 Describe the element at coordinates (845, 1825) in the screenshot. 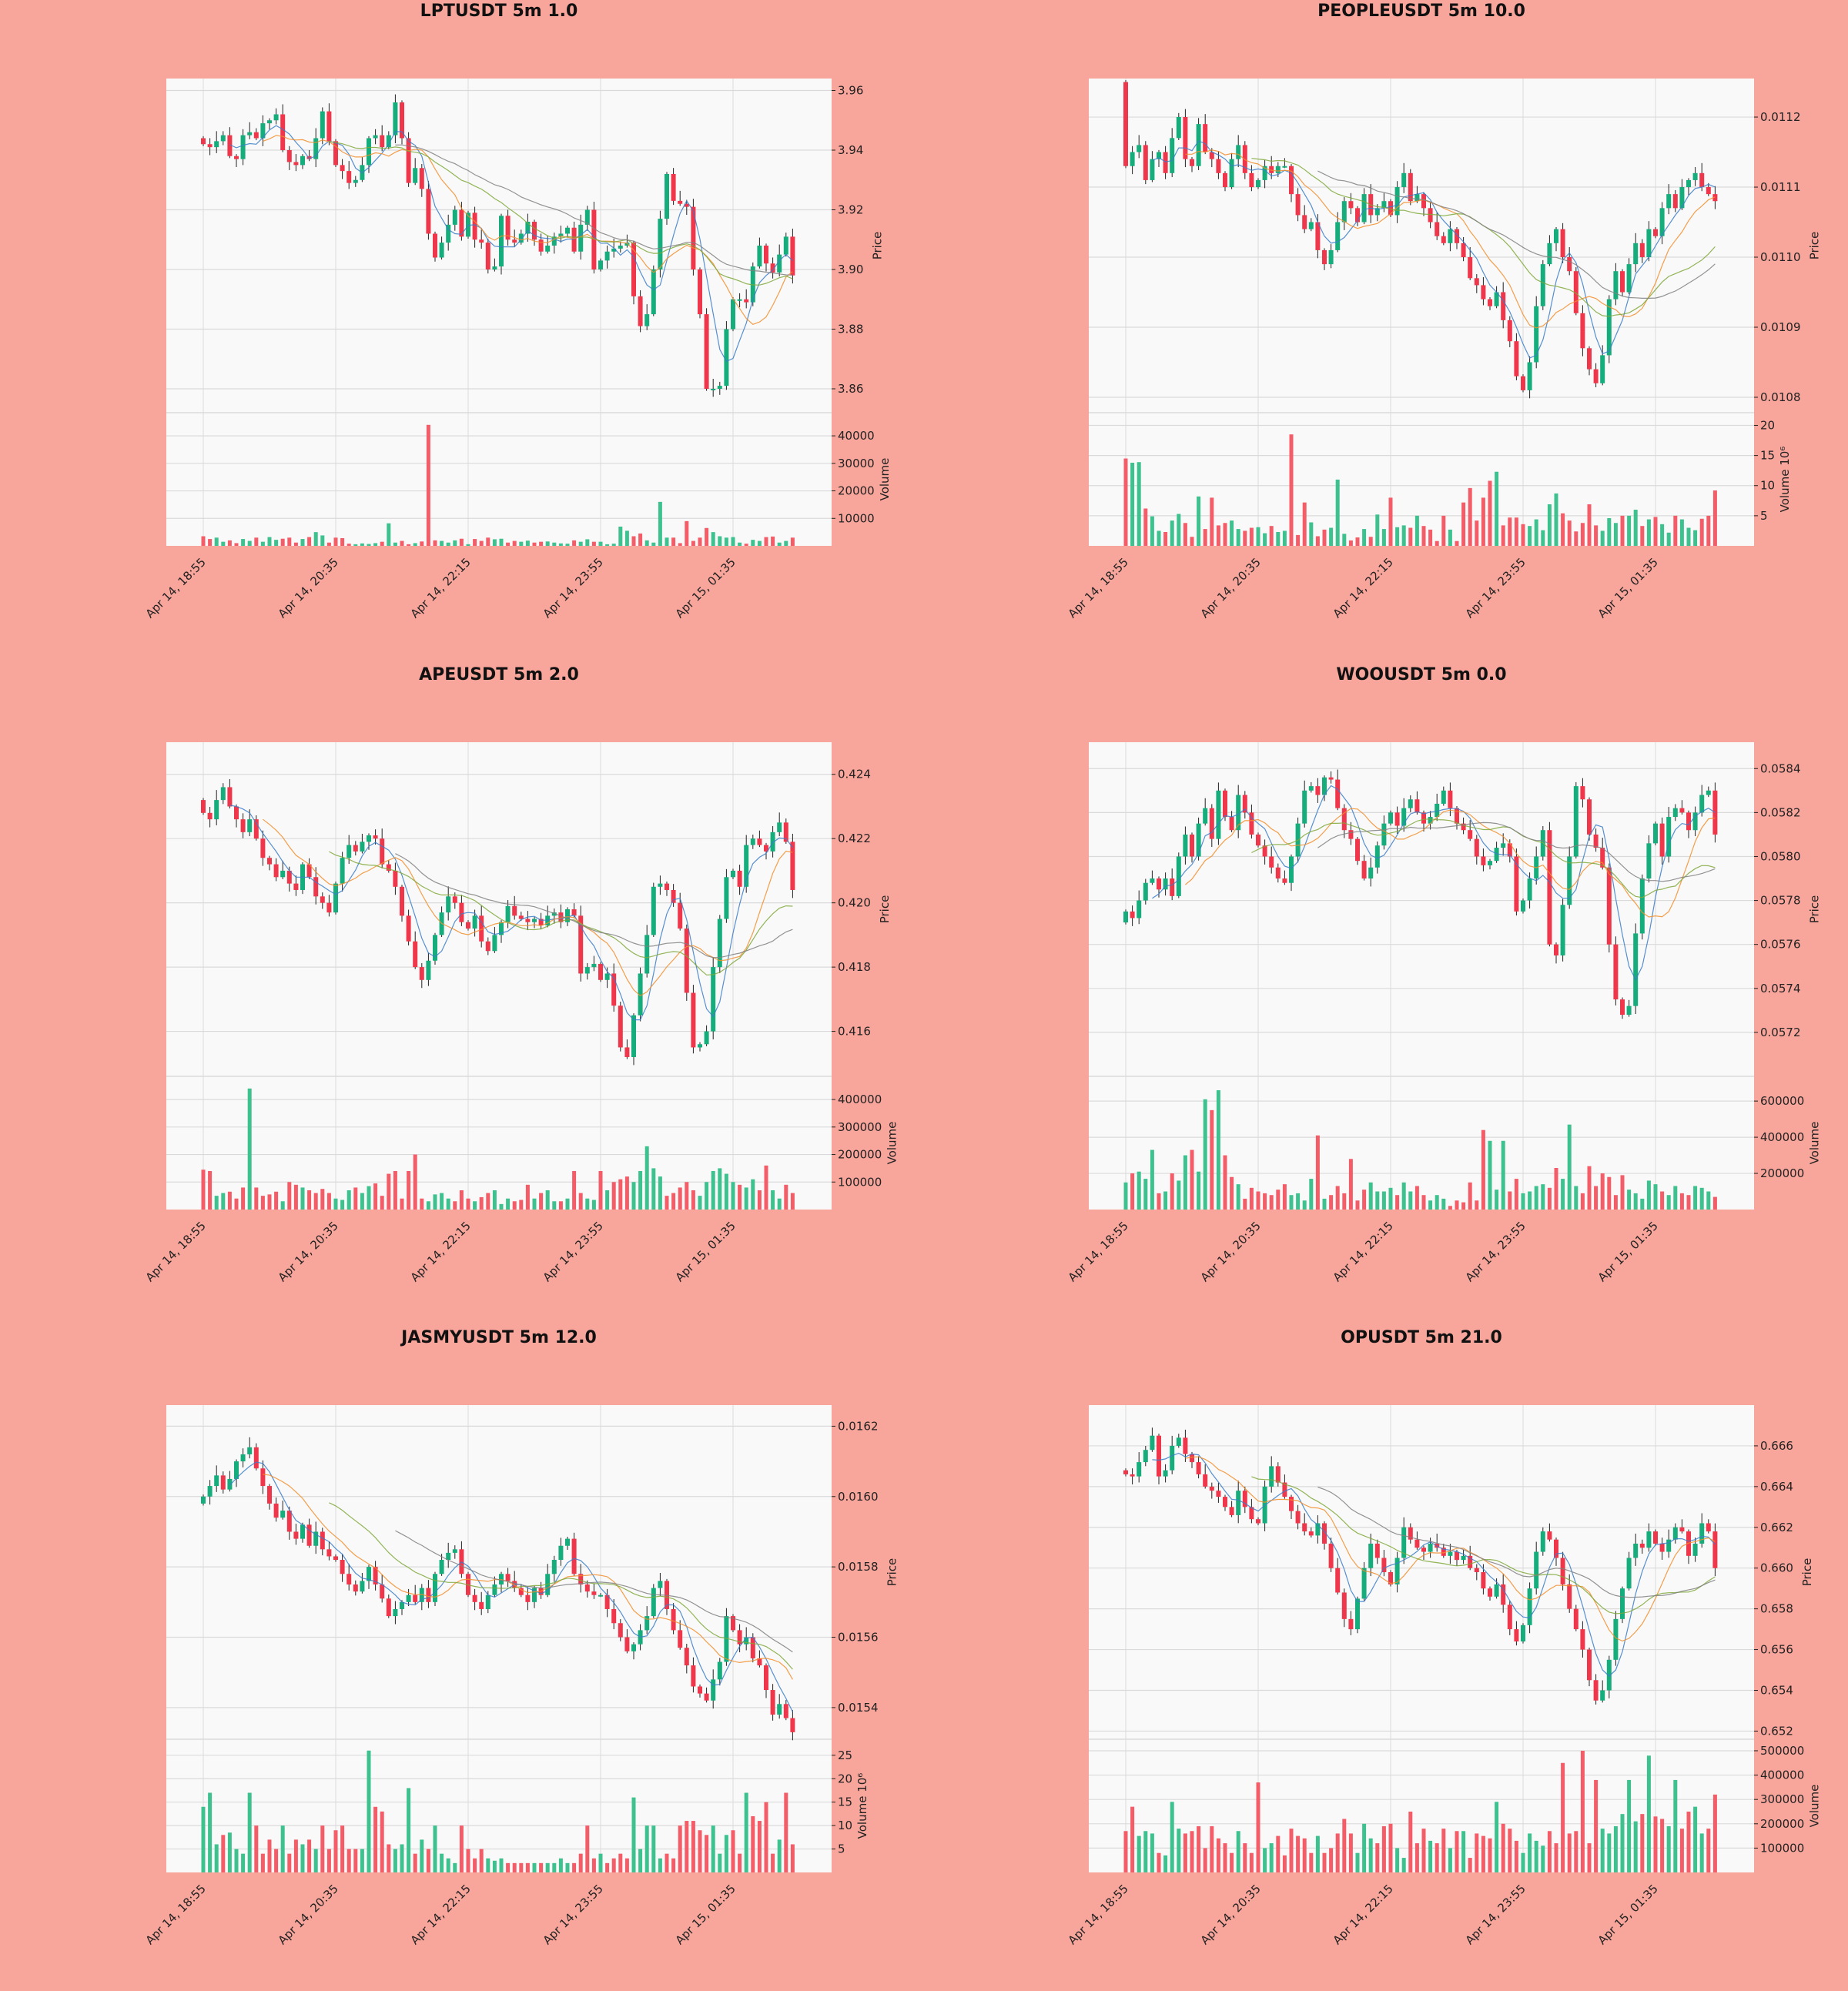

I see `volume-tick-label: 10` at that location.